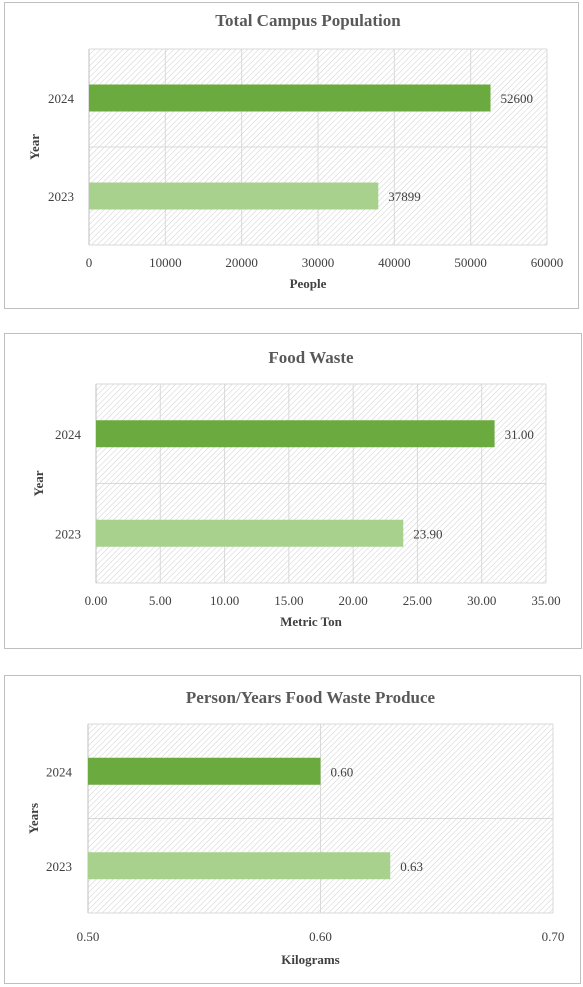 The image size is (583, 987). What do you see at coordinates (311, 697) in the screenshot?
I see `chart-title: Person/Years Food Waste Produce` at bounding box center [311, 697].